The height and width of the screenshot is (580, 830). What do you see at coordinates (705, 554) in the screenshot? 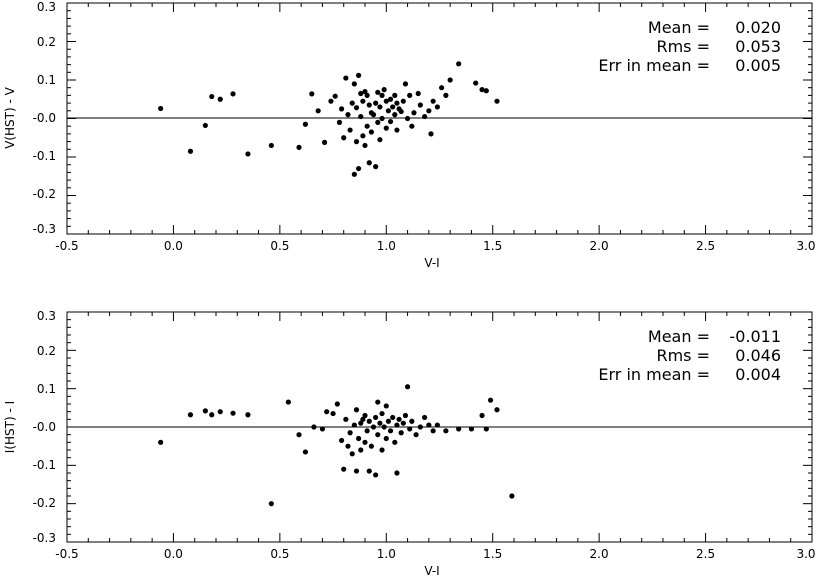
I see `x-tick-label: 2.5` at bounding box center [705, 554].